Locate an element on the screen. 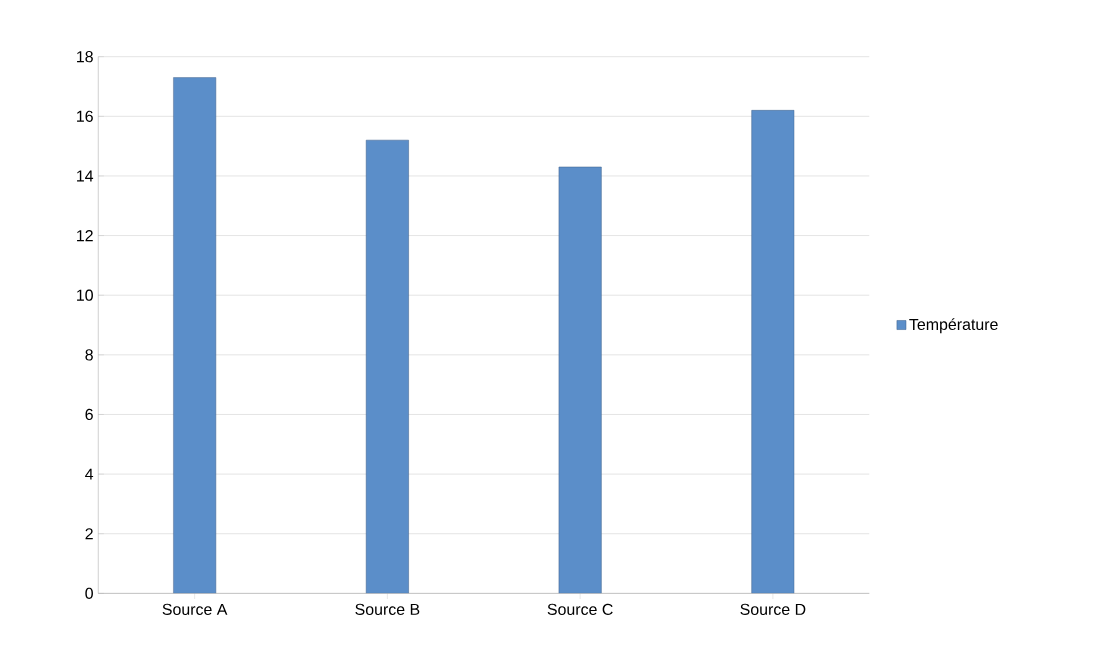  y-tick-label: 2 is located at coordinates (89, 534).